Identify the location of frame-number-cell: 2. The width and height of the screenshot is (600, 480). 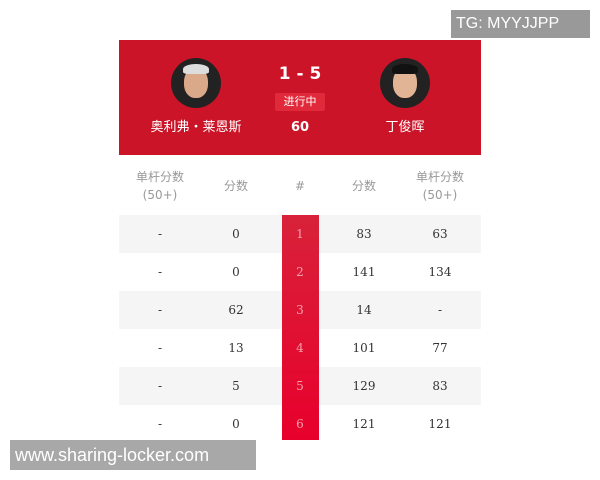
(300, 272).